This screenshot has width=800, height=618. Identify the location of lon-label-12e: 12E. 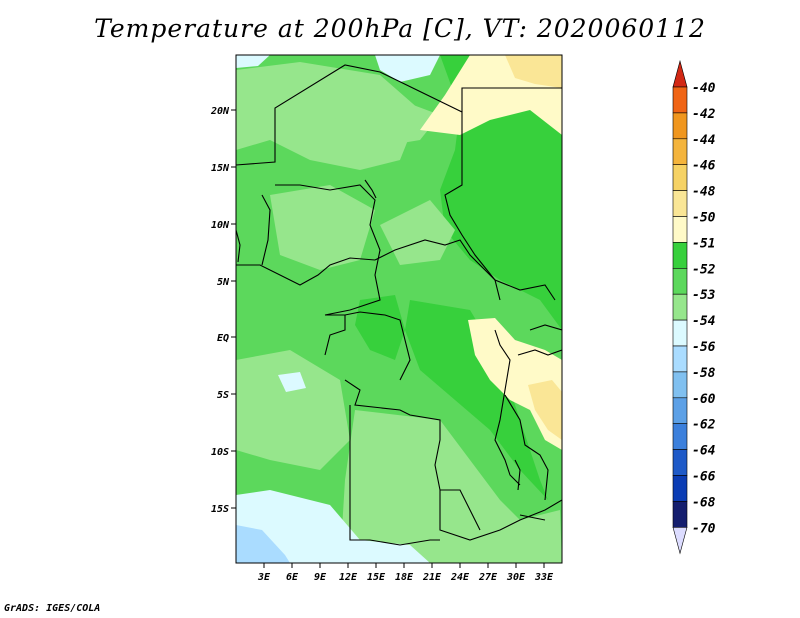
(348, 577).